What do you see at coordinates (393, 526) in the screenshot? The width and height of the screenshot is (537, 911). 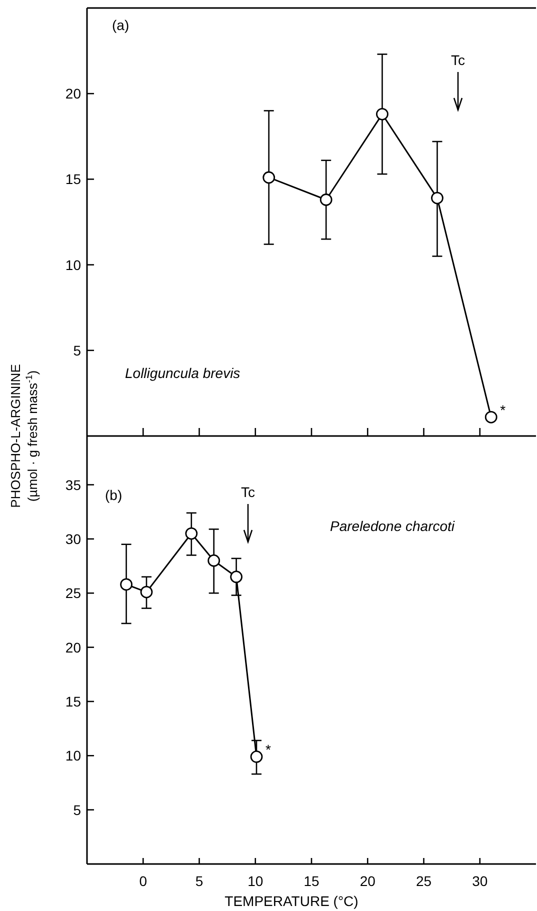 I see `annotation: Pareledone charcoti` at bounding box center [393, 526].